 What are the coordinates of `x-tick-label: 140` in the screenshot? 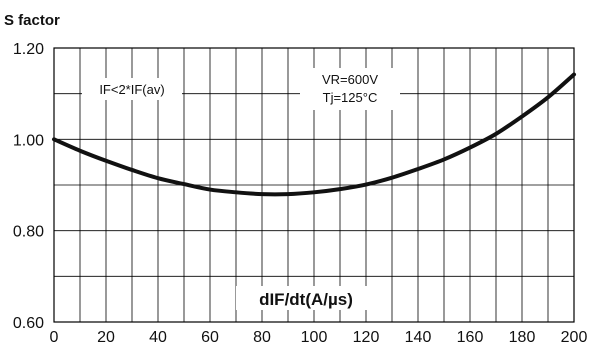 It's located at (418, 337).